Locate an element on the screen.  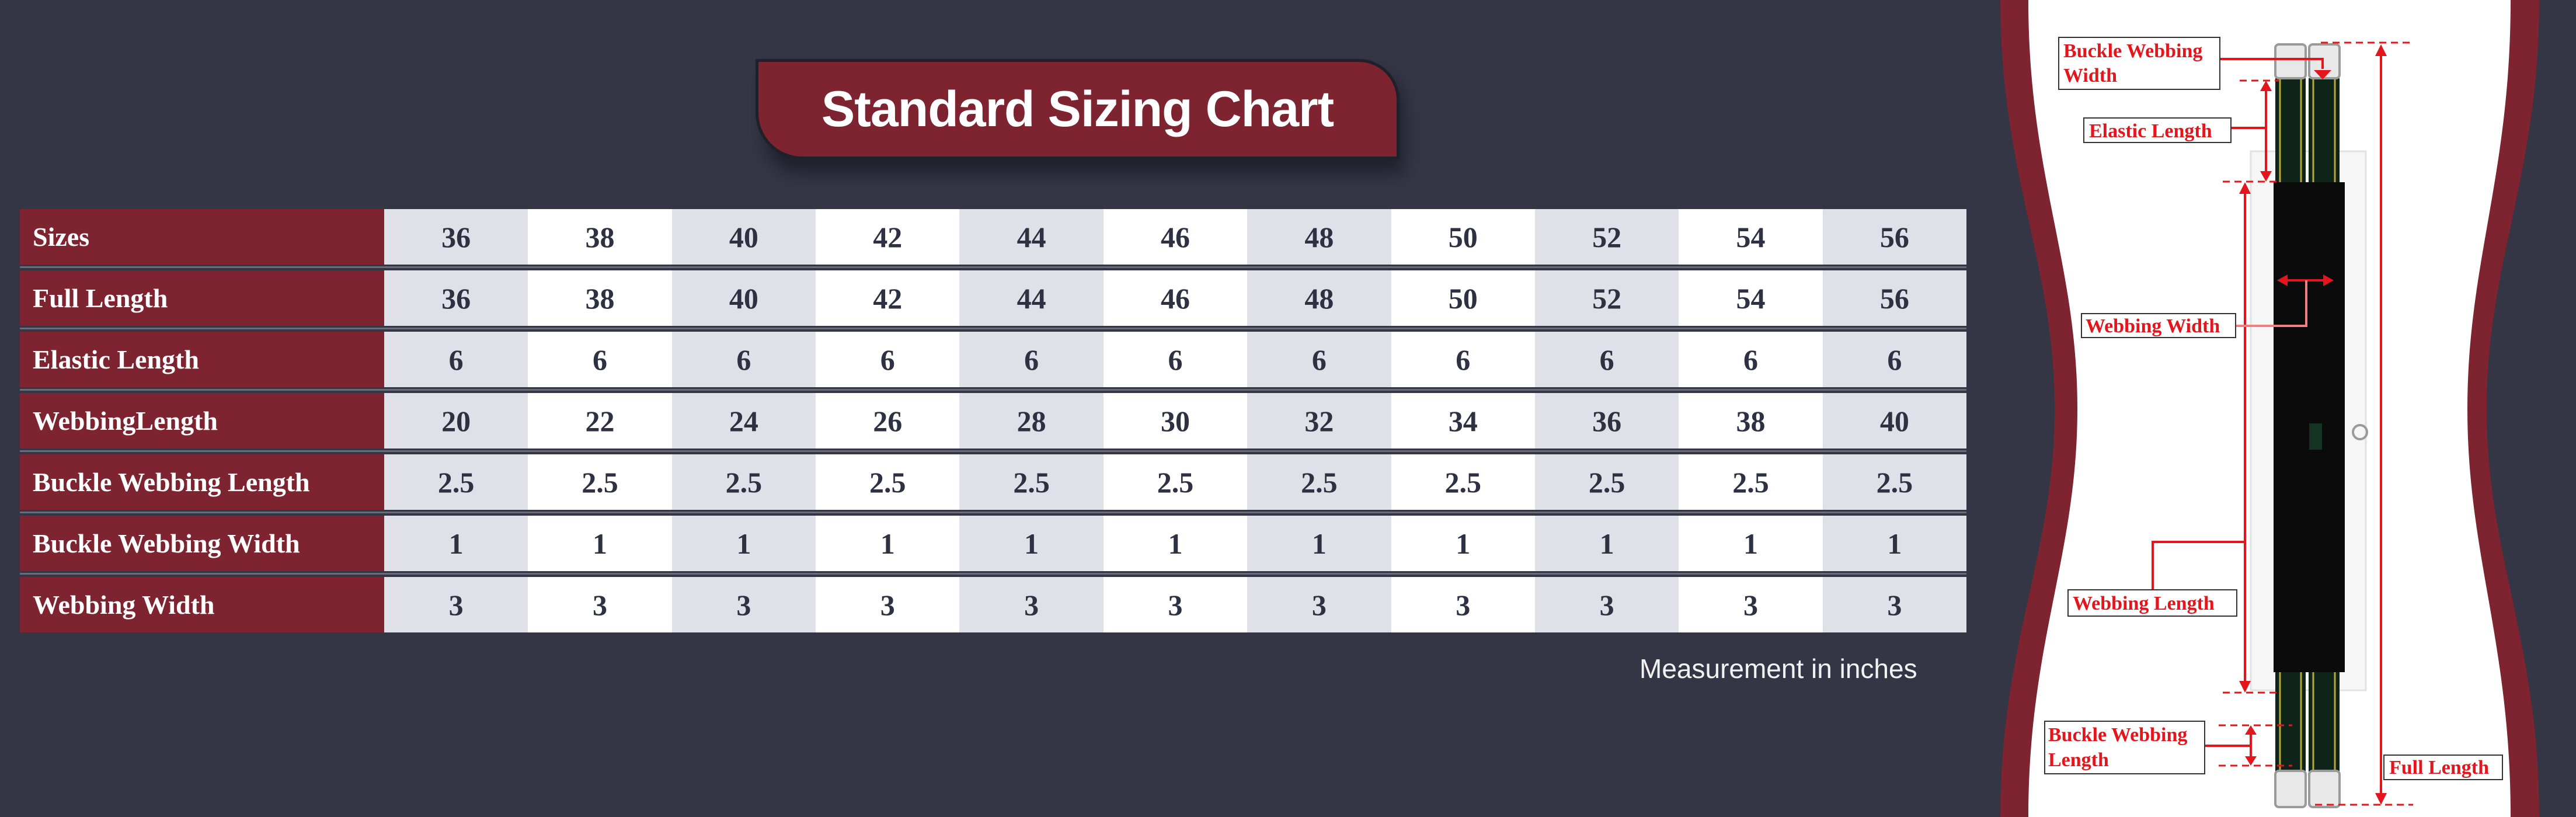
measurement-note: Measurement in inches is located at coordinates (1778, 668).